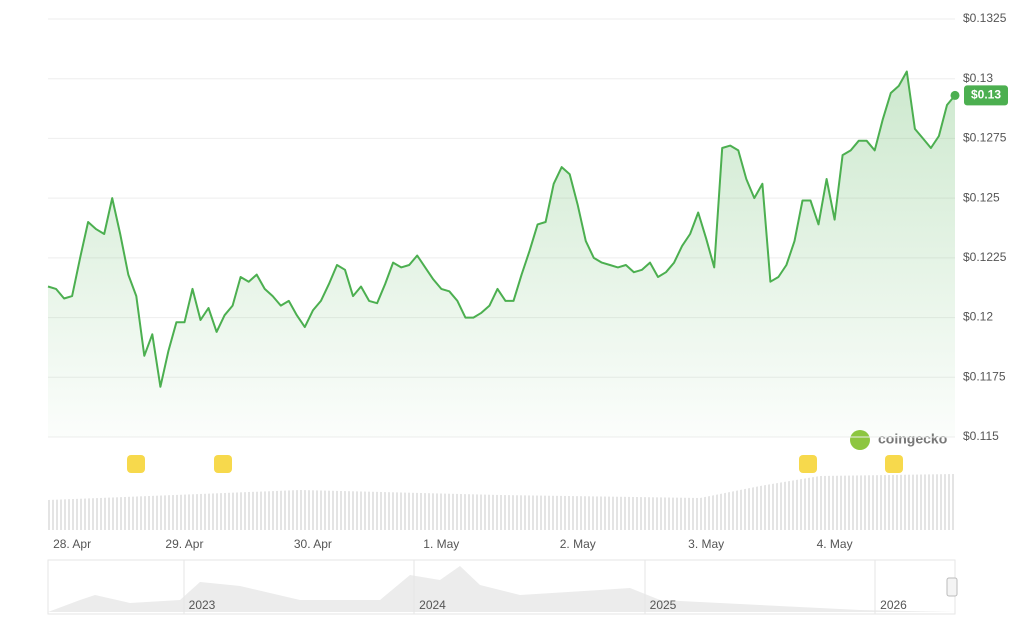 This screenshot has height=632, width=1024. What do you see at coordinates (515, 464) in the screenshot?
I see `event-markers` at bounding box center [515, 464].